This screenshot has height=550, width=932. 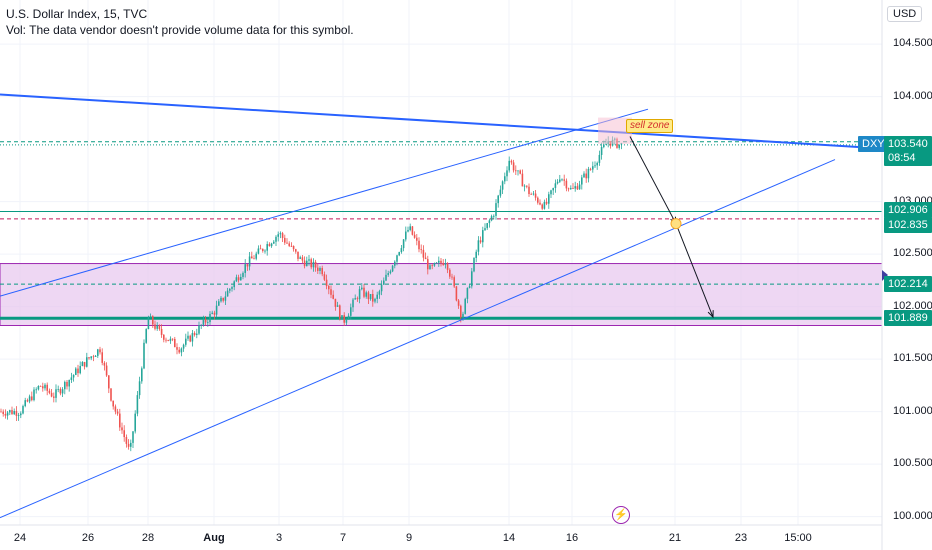 What do you see at coordinates (912, 358) in the screenshot?
I see `price-tick-label: 101.500` at bounding box center [912, 358].